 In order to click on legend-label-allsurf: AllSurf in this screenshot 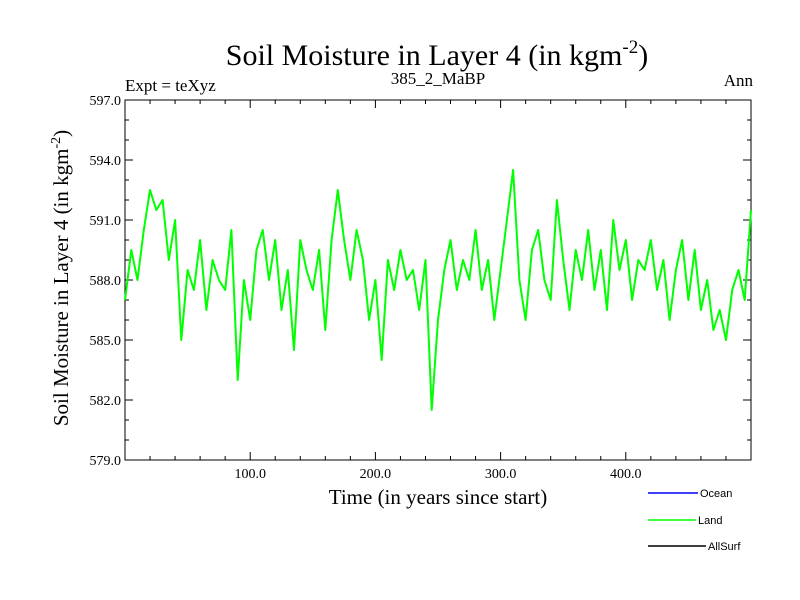, I will do `click(724, 547)`.